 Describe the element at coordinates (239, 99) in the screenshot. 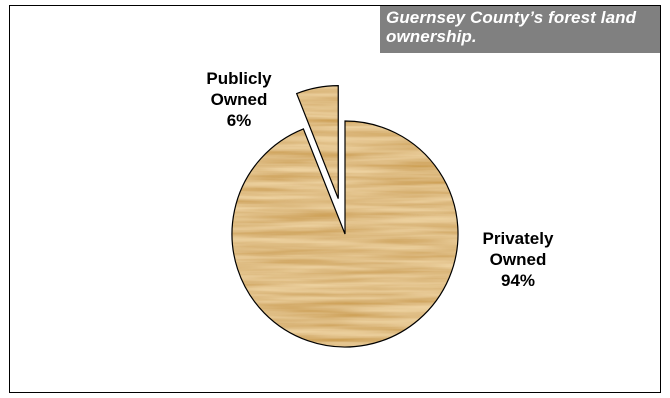

I see `label-publicly-owned: Publicly Owned 6%` at that location.